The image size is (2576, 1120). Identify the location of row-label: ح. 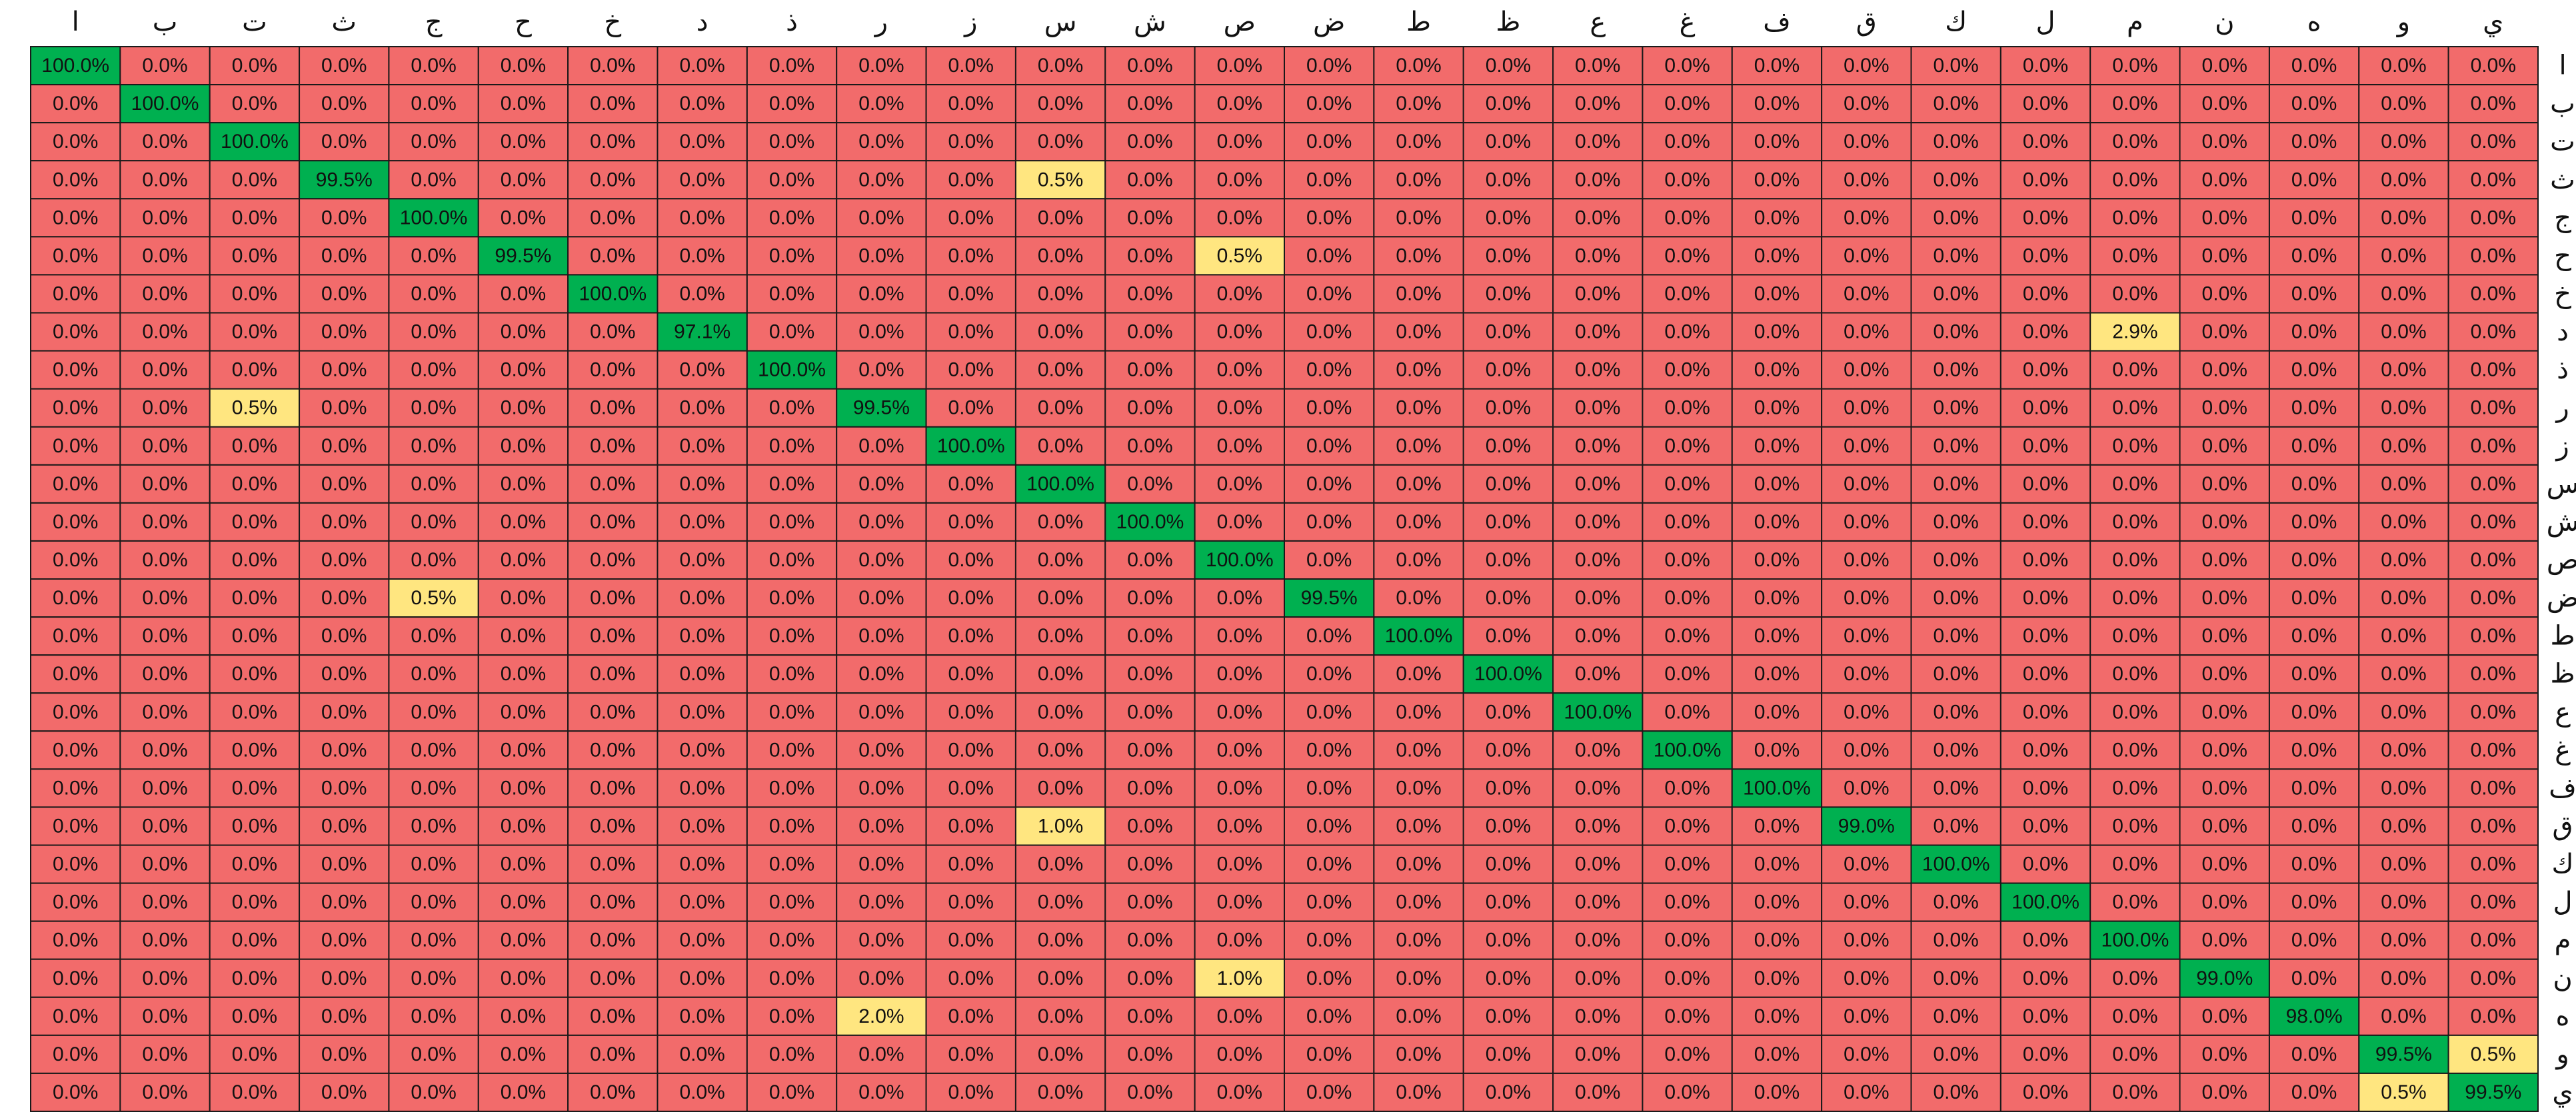
(2562, 256).